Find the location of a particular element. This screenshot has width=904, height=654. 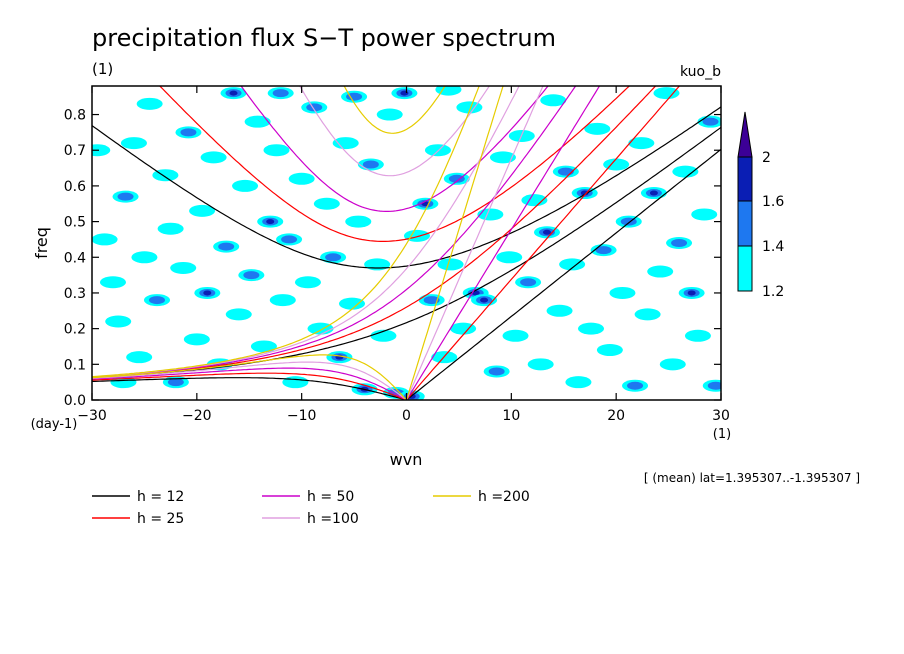

x-tick-label: −30 is located at coordinates (92, 416).